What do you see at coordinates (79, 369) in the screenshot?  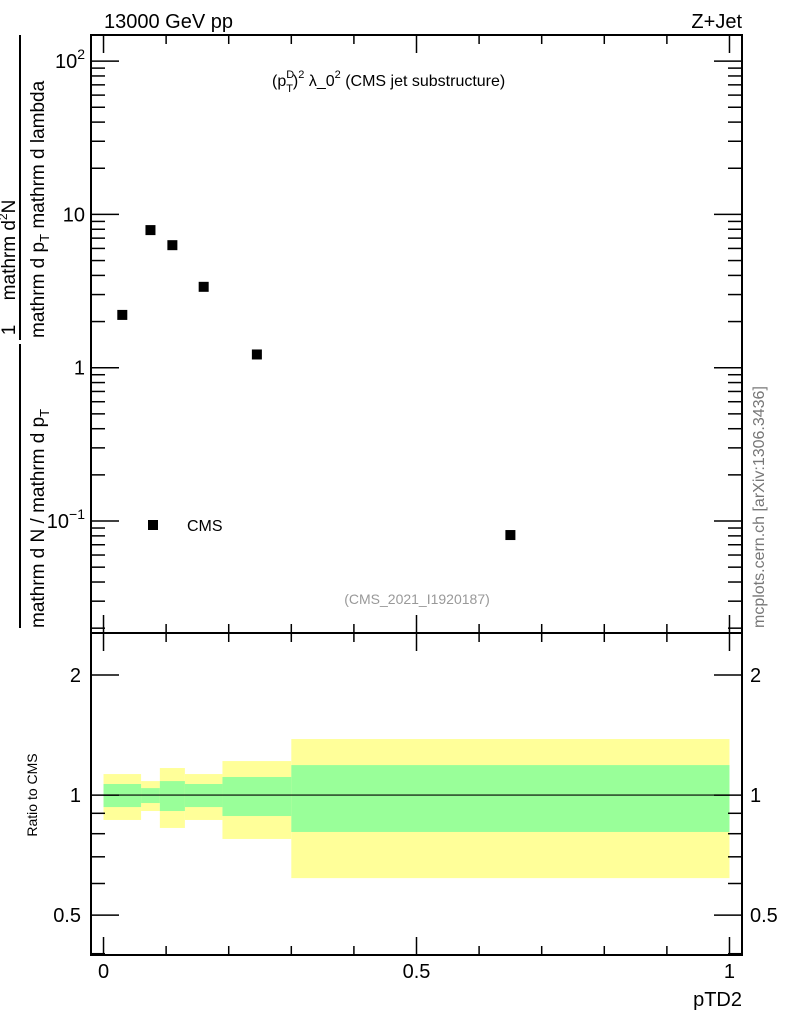 I see `y-tick-label: 1` at bounding box center [79, 369].